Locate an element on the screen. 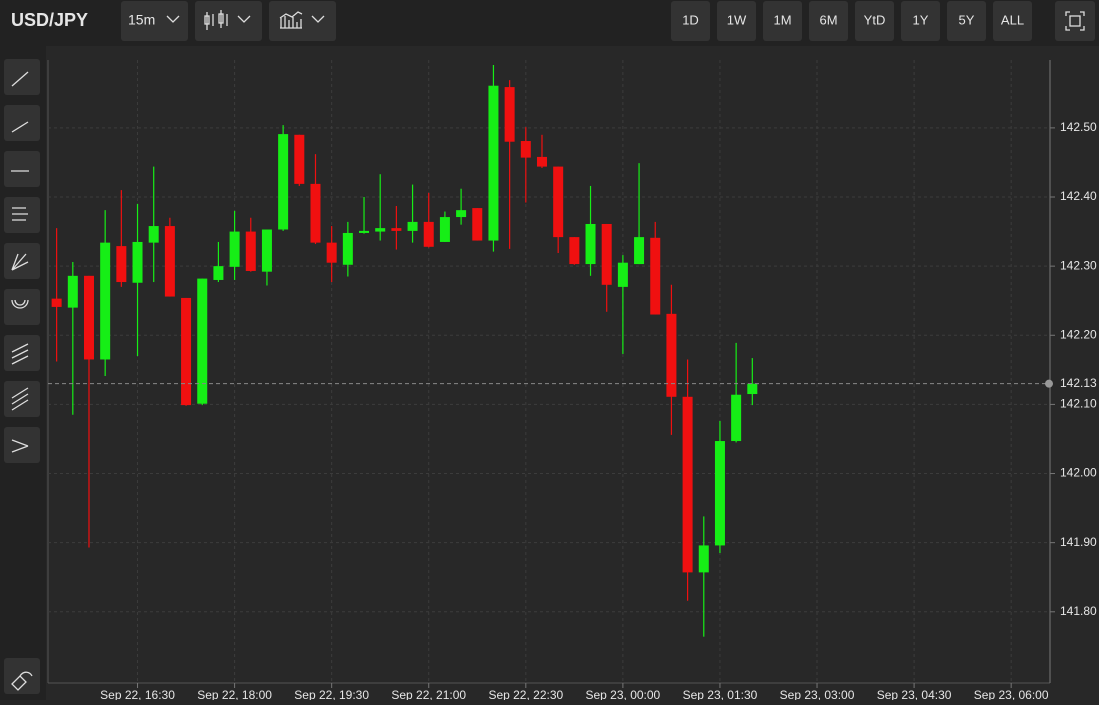 The image size is (1099, 705). drawing-tools is located at coordinates (22, 261).